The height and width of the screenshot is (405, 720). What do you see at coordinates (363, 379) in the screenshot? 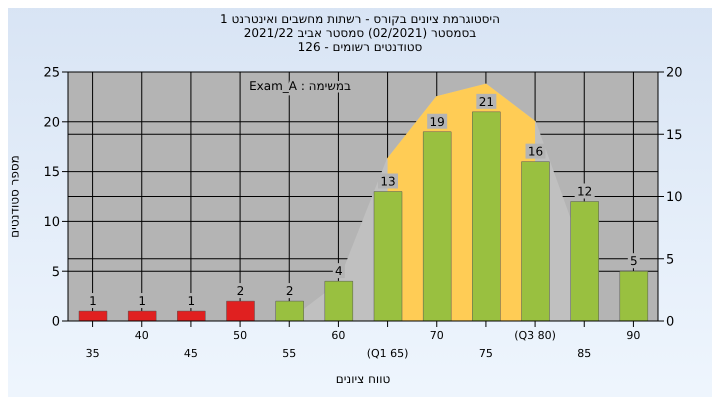
I see `x-axis-title: טווח ציונים` at bounding box center [363, 379].